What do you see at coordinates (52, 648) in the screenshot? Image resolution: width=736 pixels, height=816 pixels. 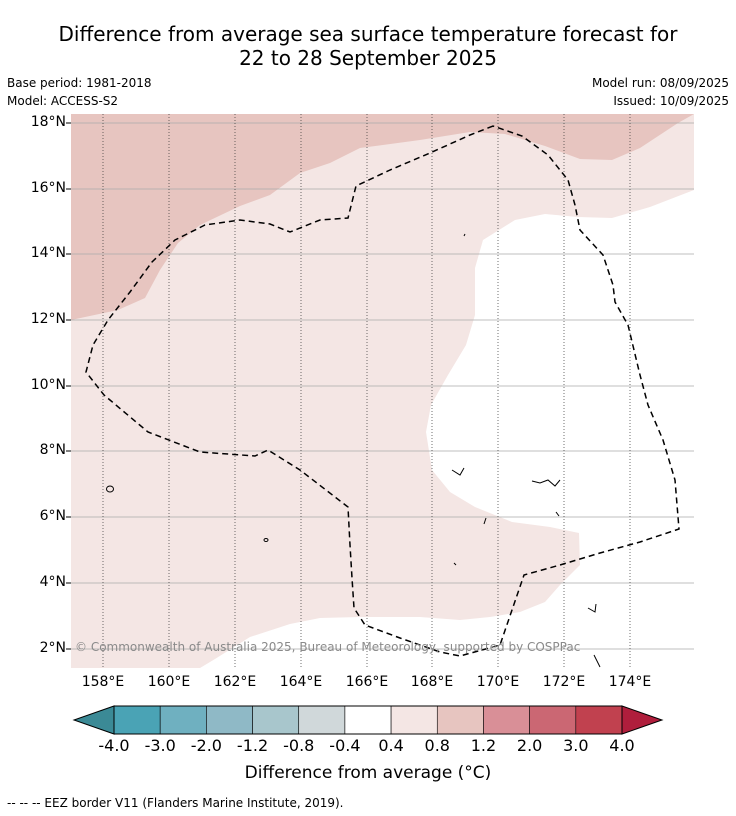 I see `lat-label-2n: 2°N` at bounding box center [52, 648].